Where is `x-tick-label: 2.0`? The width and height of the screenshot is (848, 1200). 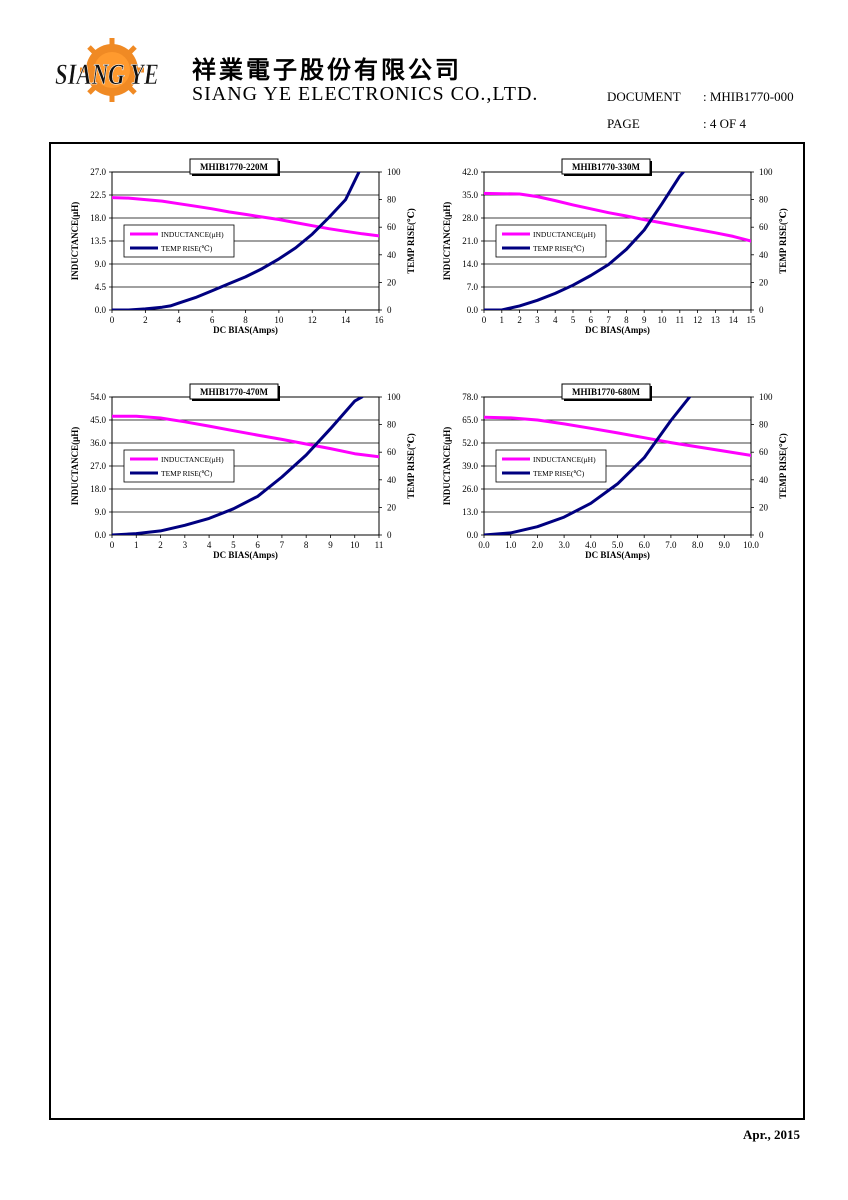 x-tick-label: 2.0 is located at coordinates (538, 545).